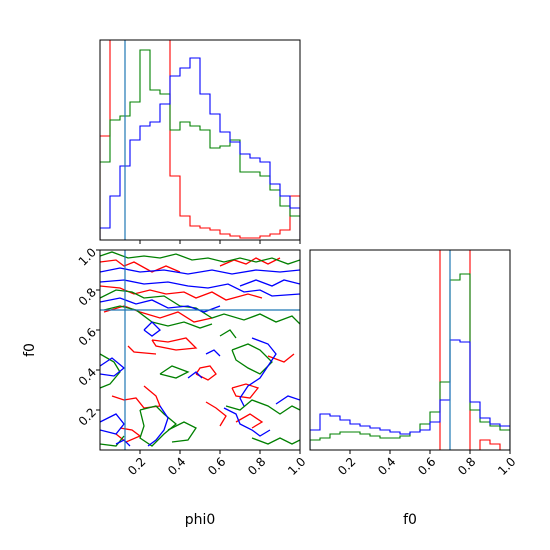 Image resolution: width=550 pixels, height=550 pixels. What do you see at coordinates (87, 376) in the screenshot?
I see `y-tick-label: 0.4` at bounding box center [87, 376].